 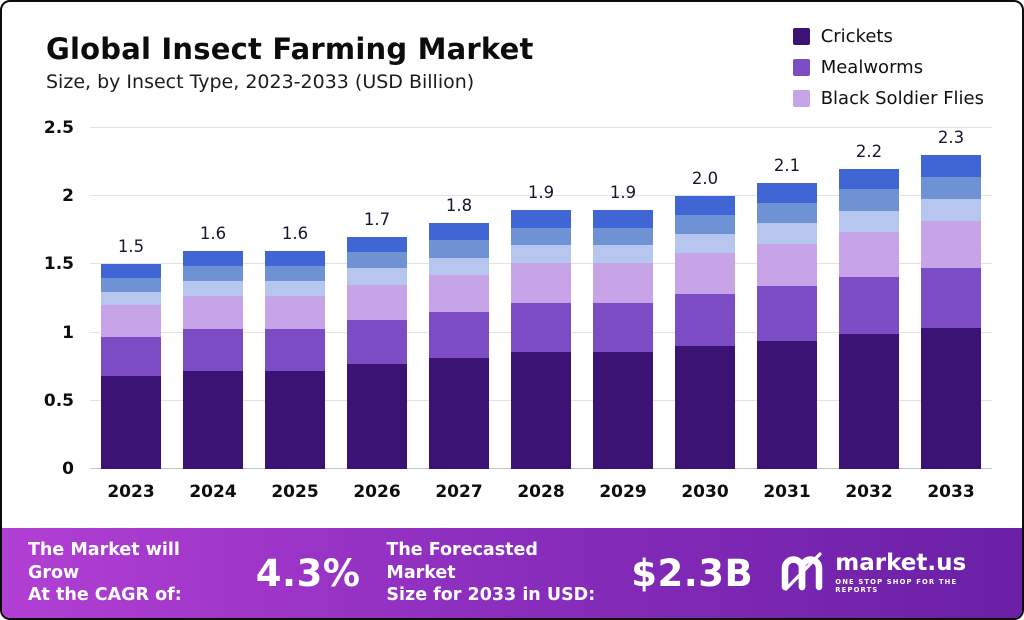 I want to click on legend-item: Mealworms, so click(x=888, y=67).